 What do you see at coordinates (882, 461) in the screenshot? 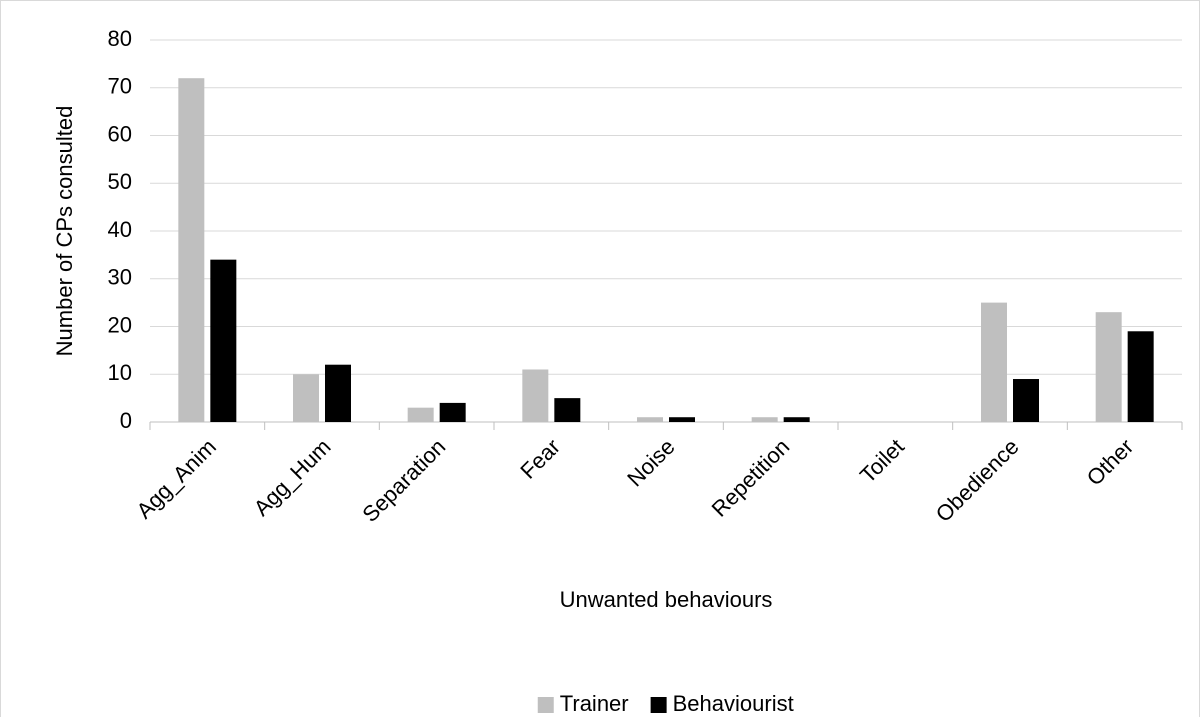
I see `x-tick-label: Toilet` at bounding box center [882, 461].